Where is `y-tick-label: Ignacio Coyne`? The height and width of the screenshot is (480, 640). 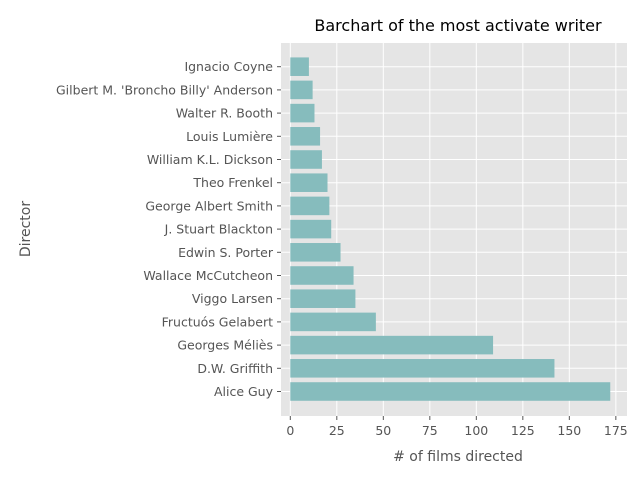
y-tick-label: Ignacio Coyne is located at coordinates (228, 66).